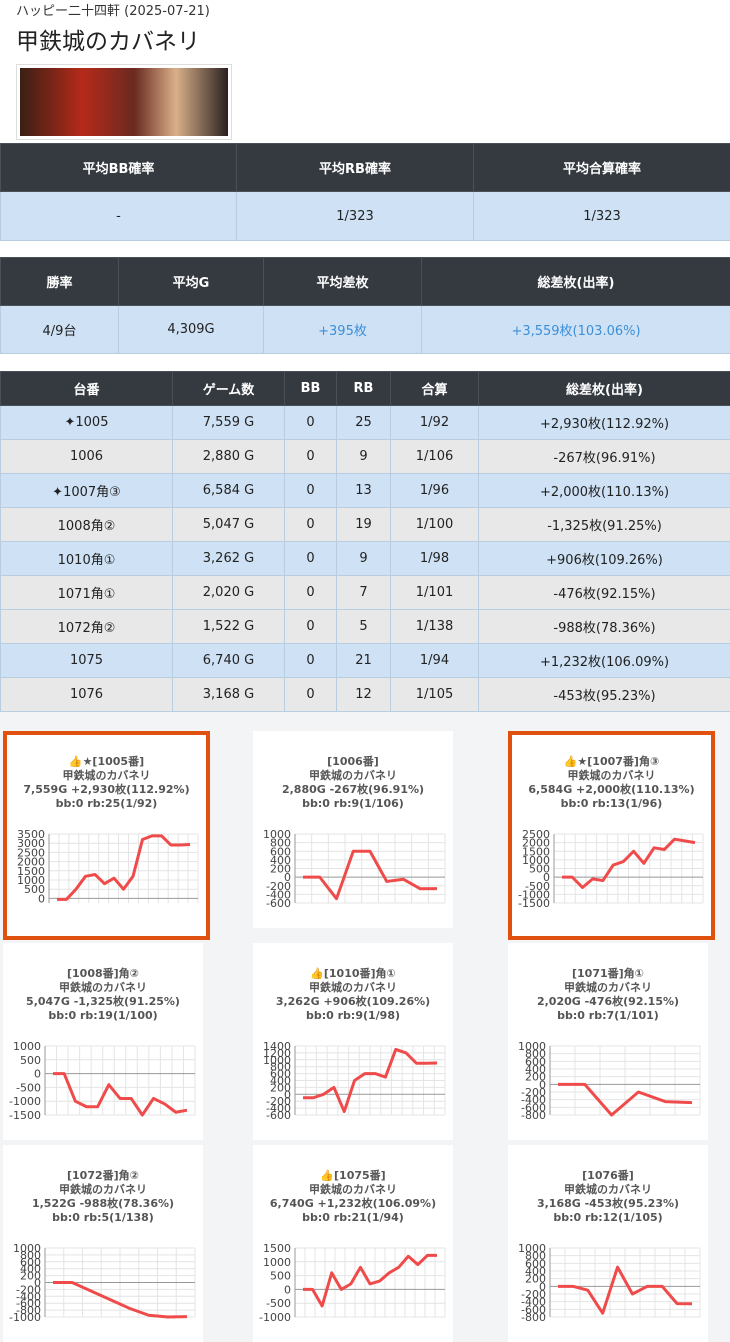  What do you see at coordinates (353, 761) in the screenshot?
I see `heading-line: [1006番]` at bounding box center [353, 761].